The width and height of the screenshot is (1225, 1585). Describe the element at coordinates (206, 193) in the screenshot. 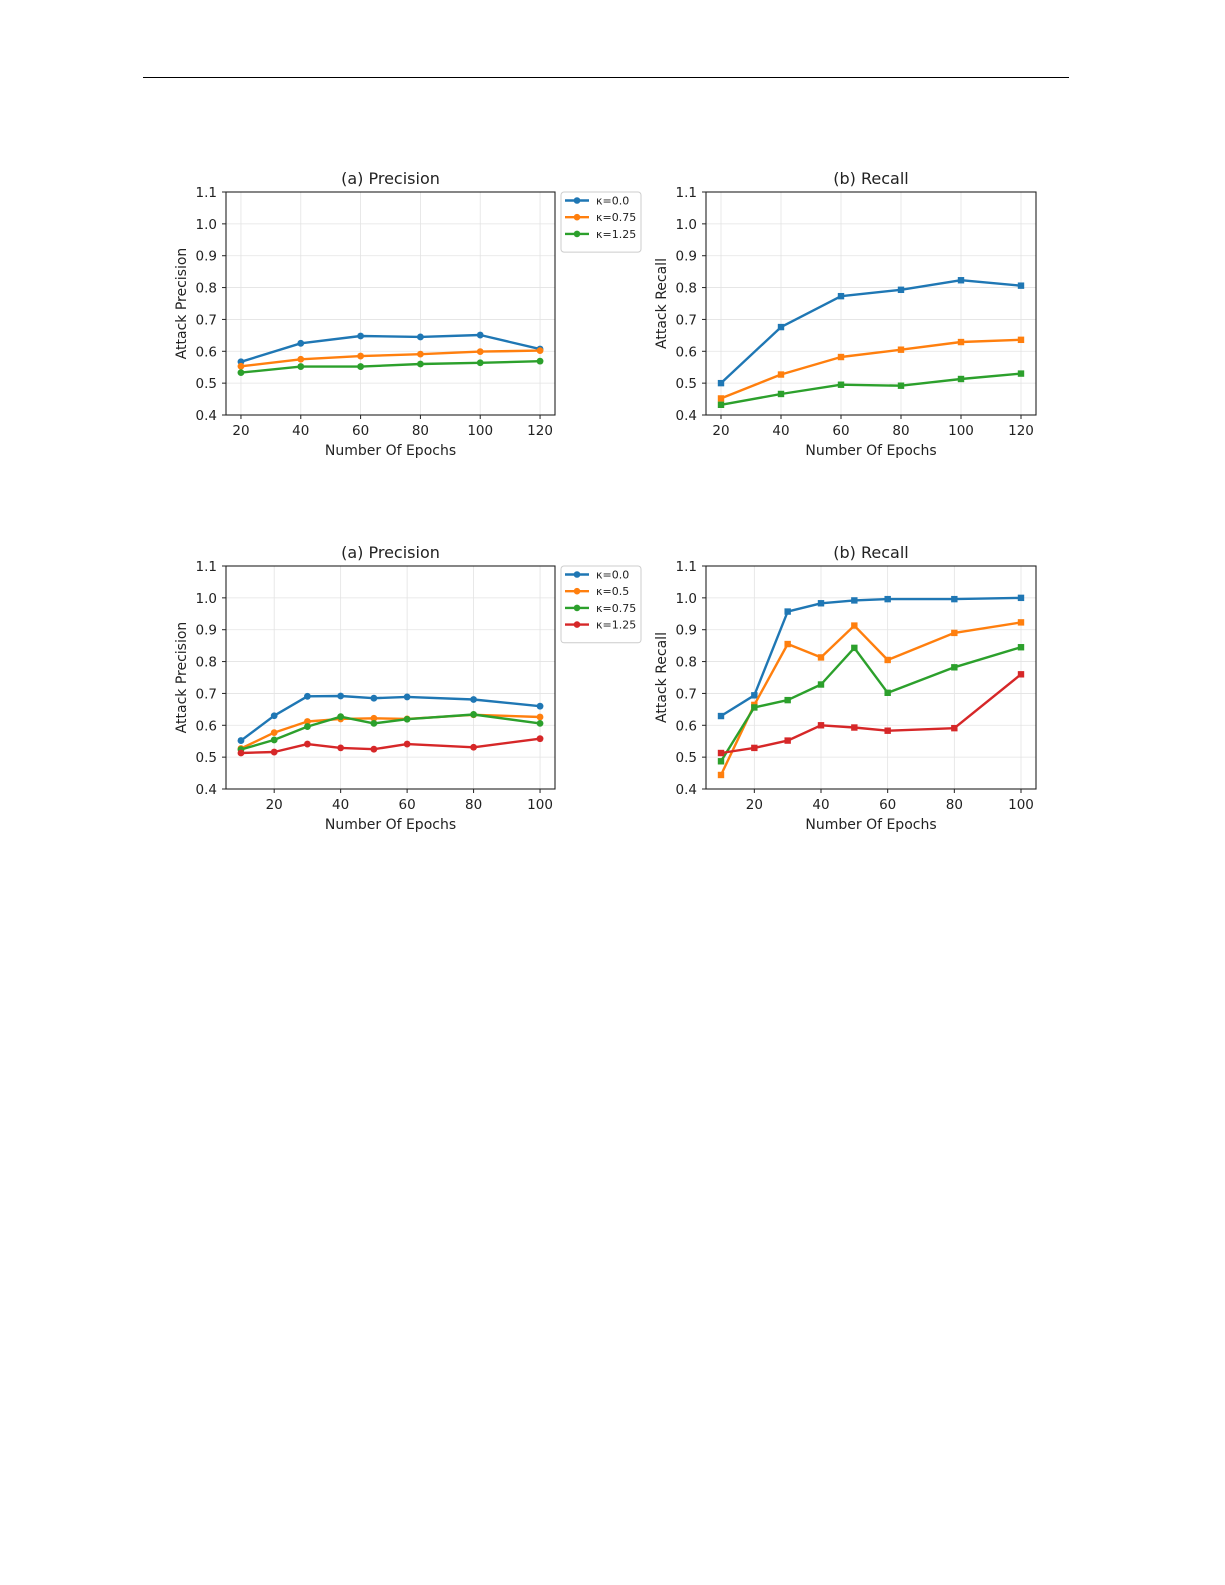

I see `y-tick-label: 1.1` at that location.